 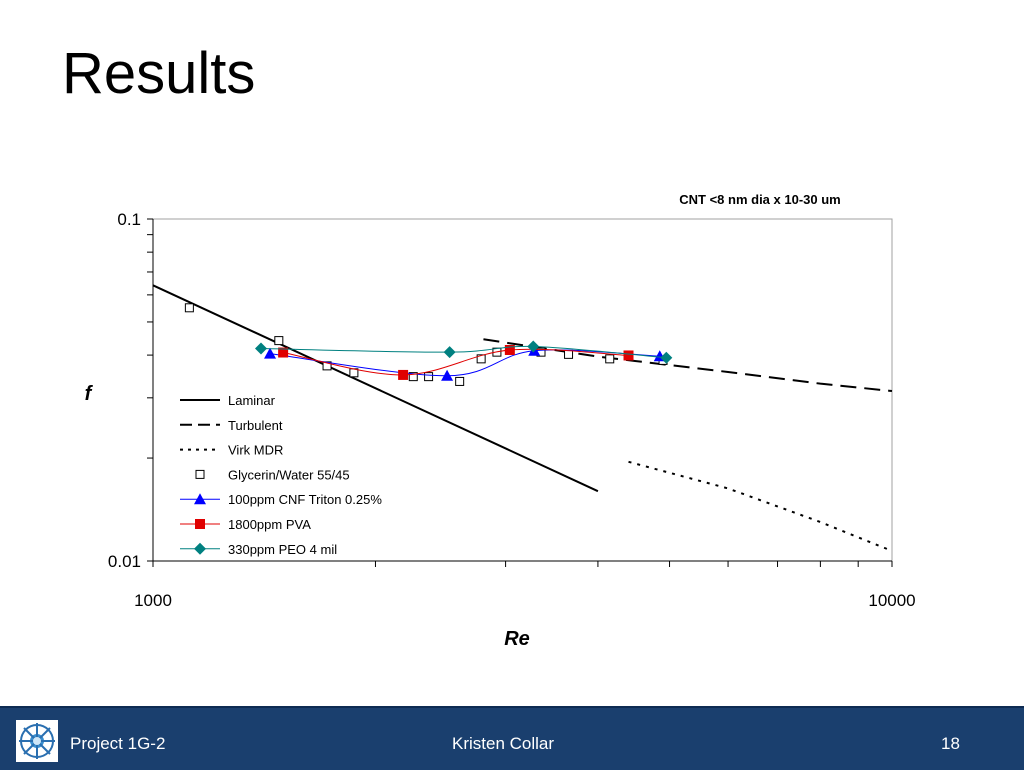 I want to click on legend-label: 330ppm PEO 4 mil, so click(x=282, y=549).